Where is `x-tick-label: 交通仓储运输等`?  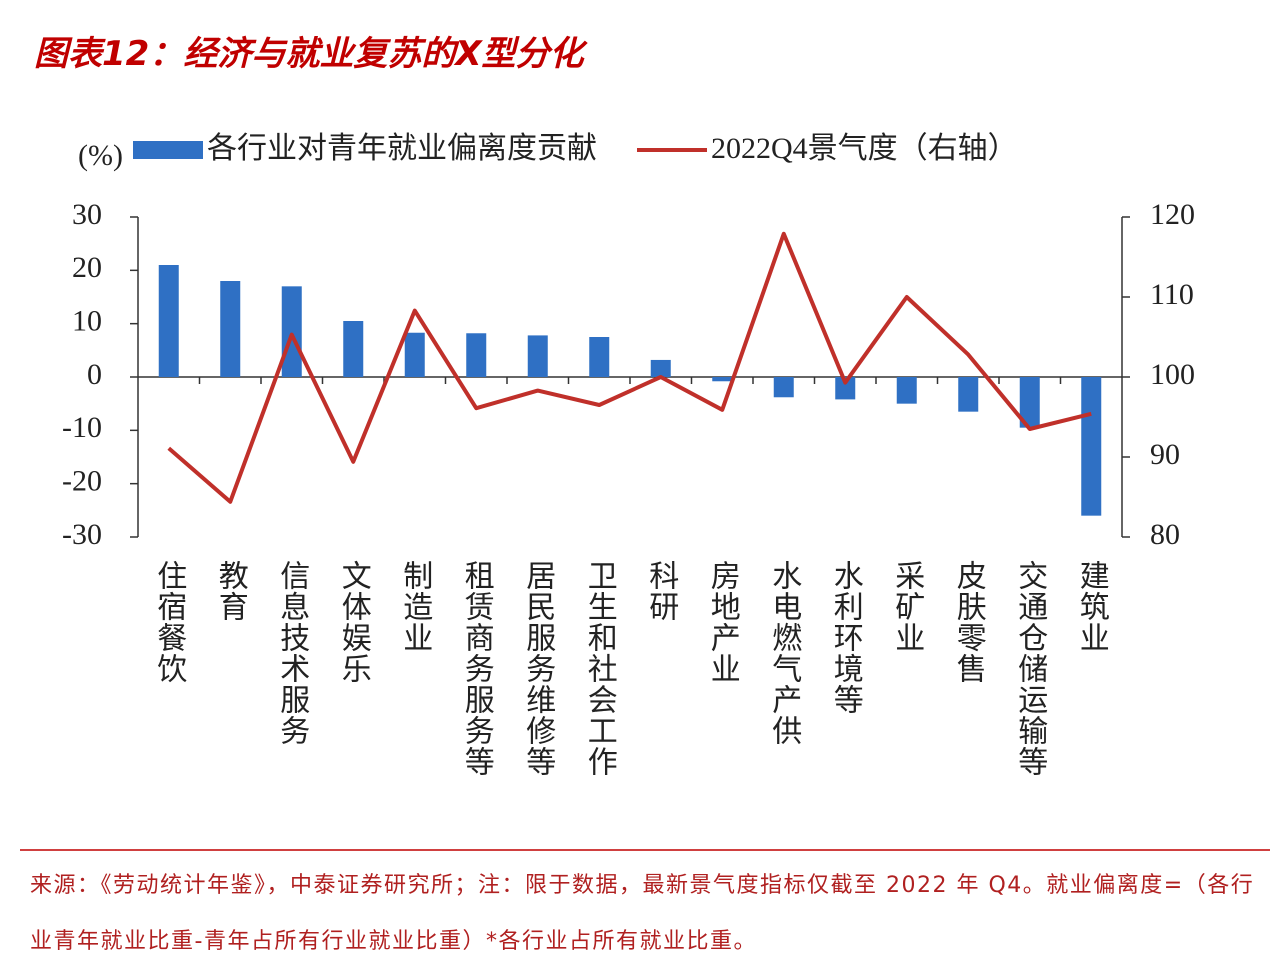
x-tick-label: 交通仓储运输等 is located at coordinates (1030, 668).